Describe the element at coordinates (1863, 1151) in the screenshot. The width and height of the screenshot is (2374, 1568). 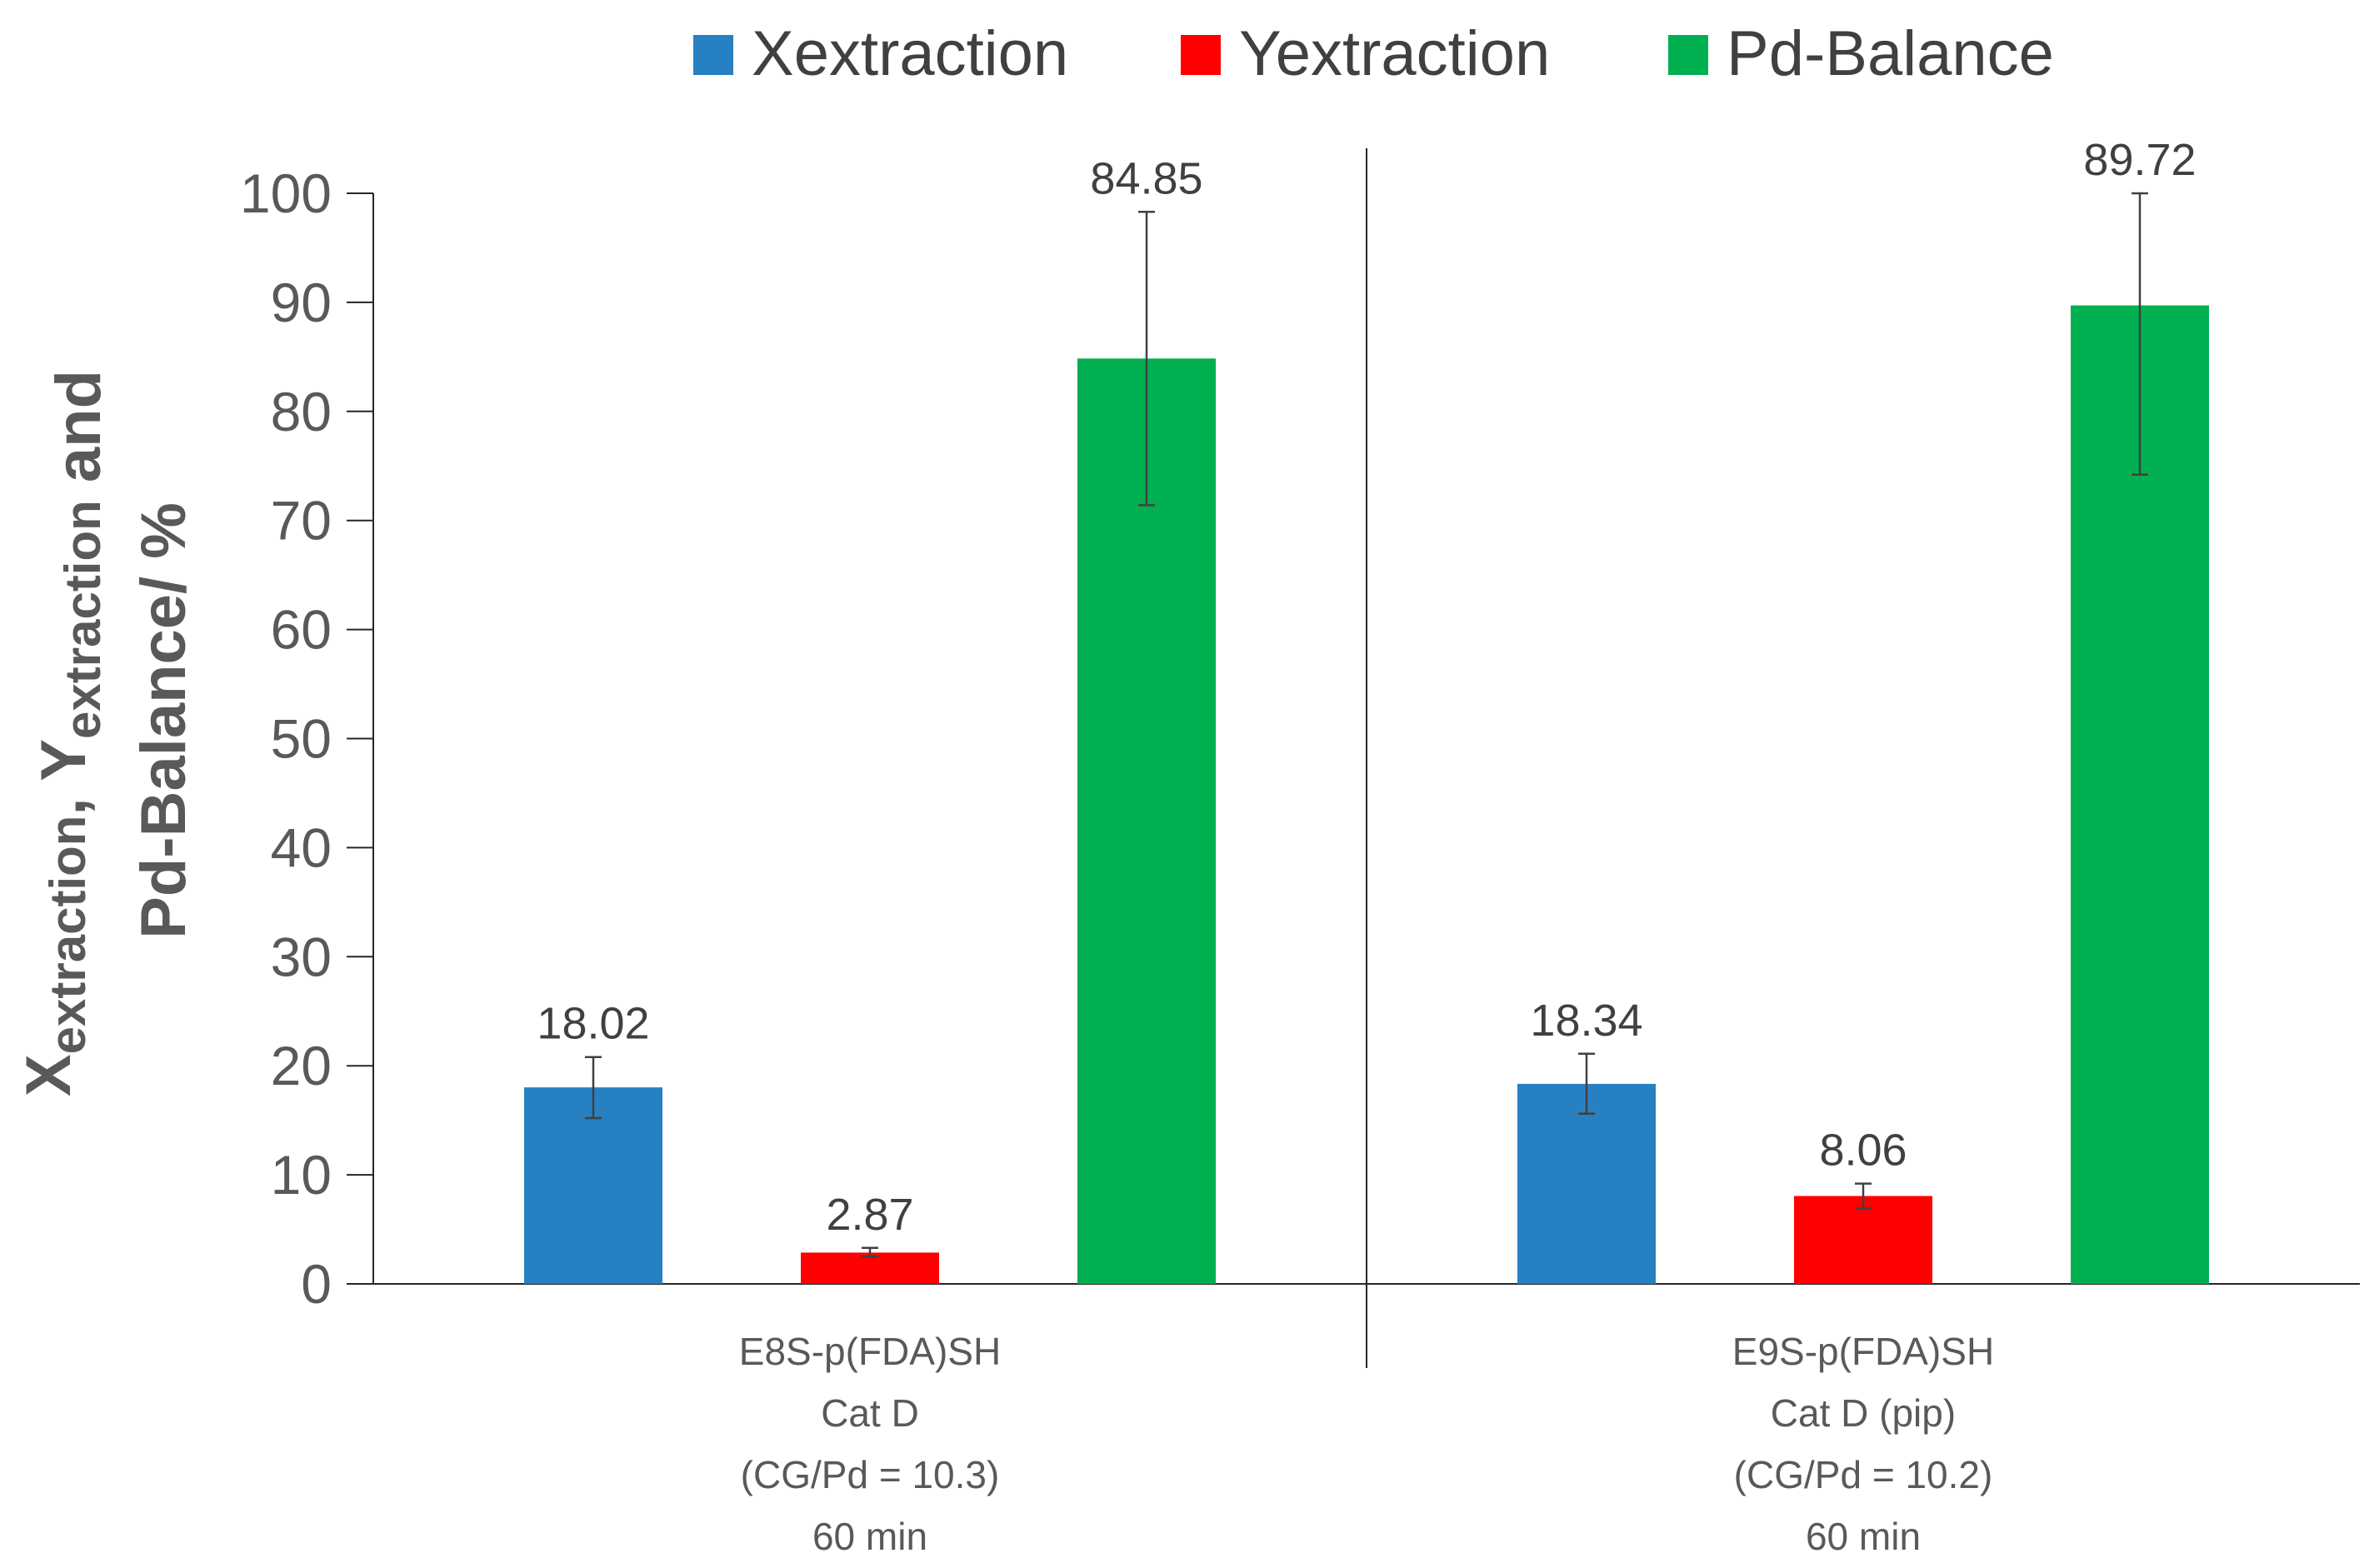
I see `data-label-1-1: 8.06` at that location.